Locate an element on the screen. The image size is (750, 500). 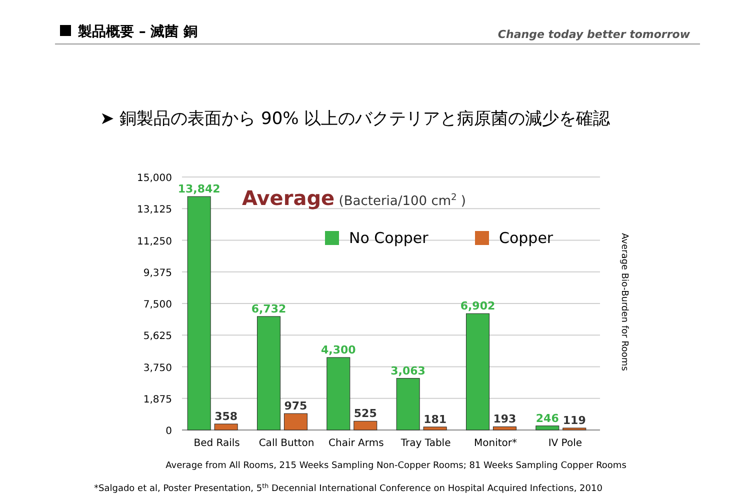
data-label: 4,300 is located at coordinates (338, 349).